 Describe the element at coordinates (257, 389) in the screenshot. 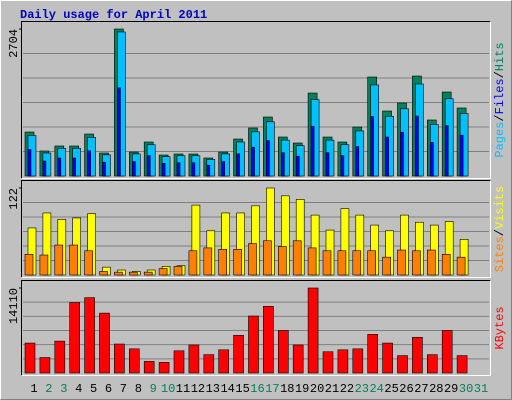

I see `x-tick-label: 16` at that location.